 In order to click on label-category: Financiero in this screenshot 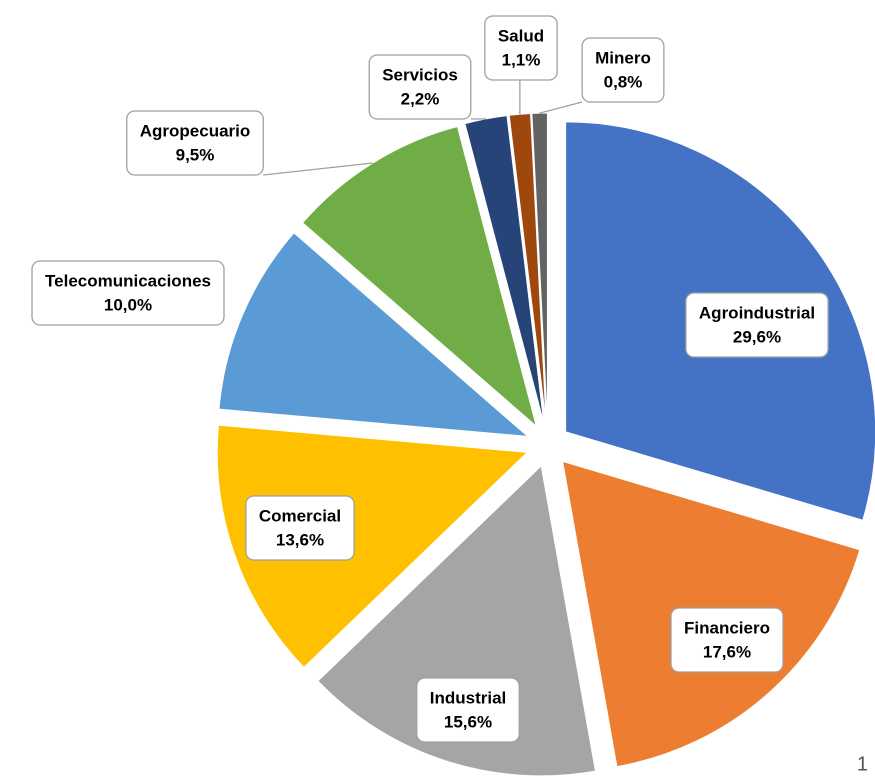, I will do `click(727, 627)`.